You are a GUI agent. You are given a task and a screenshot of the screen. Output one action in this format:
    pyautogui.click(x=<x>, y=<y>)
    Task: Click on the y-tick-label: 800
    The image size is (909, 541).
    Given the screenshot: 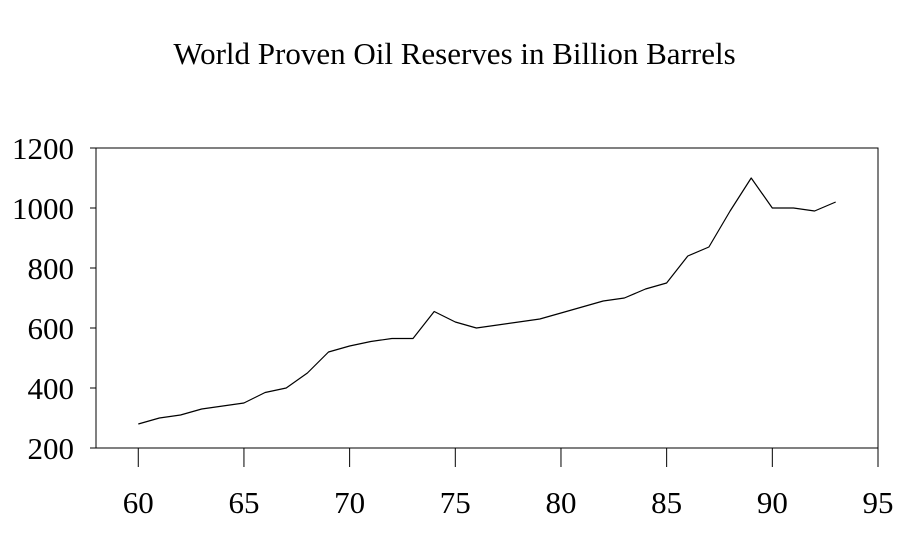 What is the action you would take?
    pyautogui.click(x=51, y=268)
    